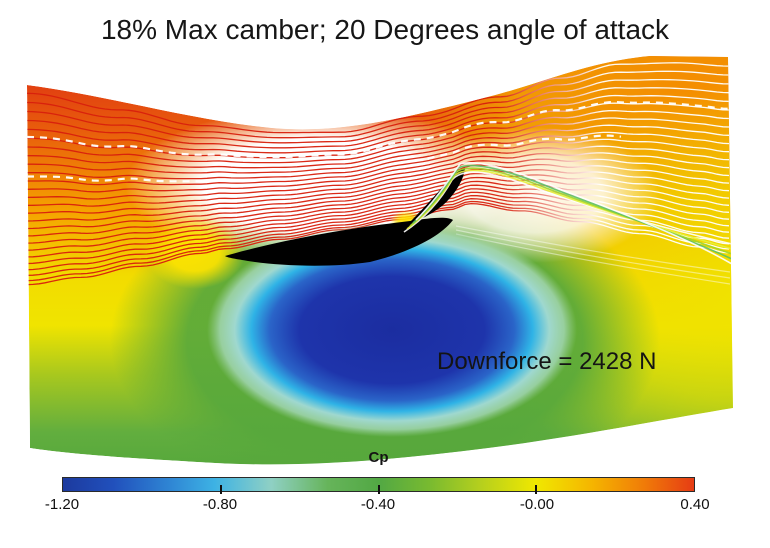  What do you see at coordinates (62, 504) in the screenshot?
I see `colorbar-tick-label: -1.20` at bounding box center [62, 504].